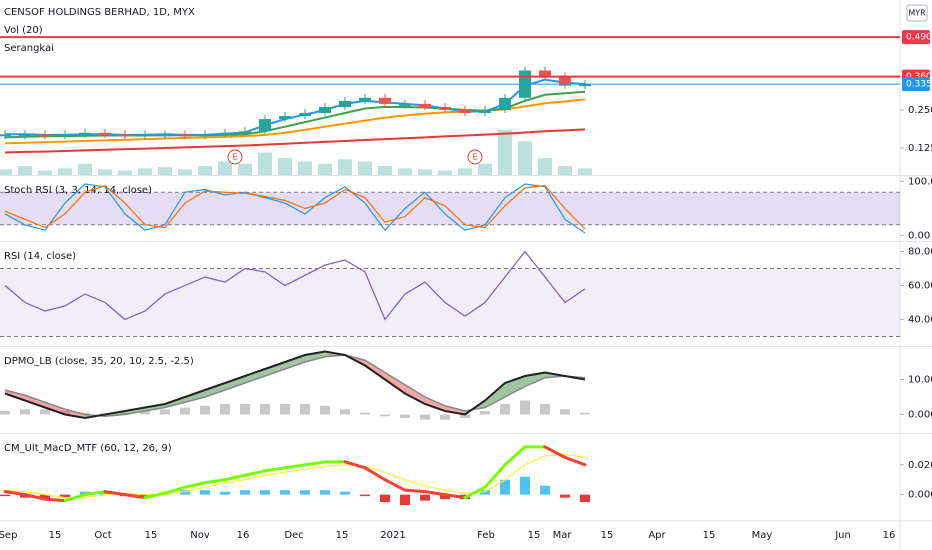 The height and width of the screenshot is (550, 932). I want to click on line, so click(295, 476).